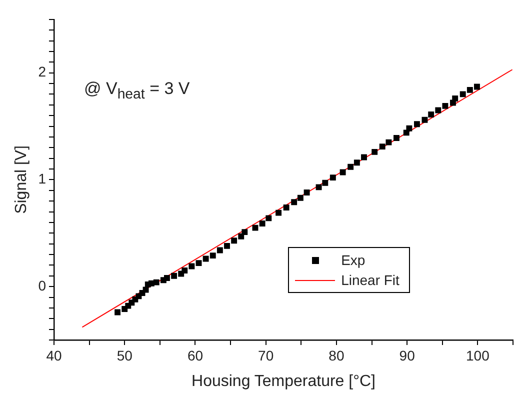 The width and height of the screenshot is (518, 403). What do you see at coordinates (42, 178) in the screenshot?
I see `y-tick-label: 1` at bounding box center [42, 178].